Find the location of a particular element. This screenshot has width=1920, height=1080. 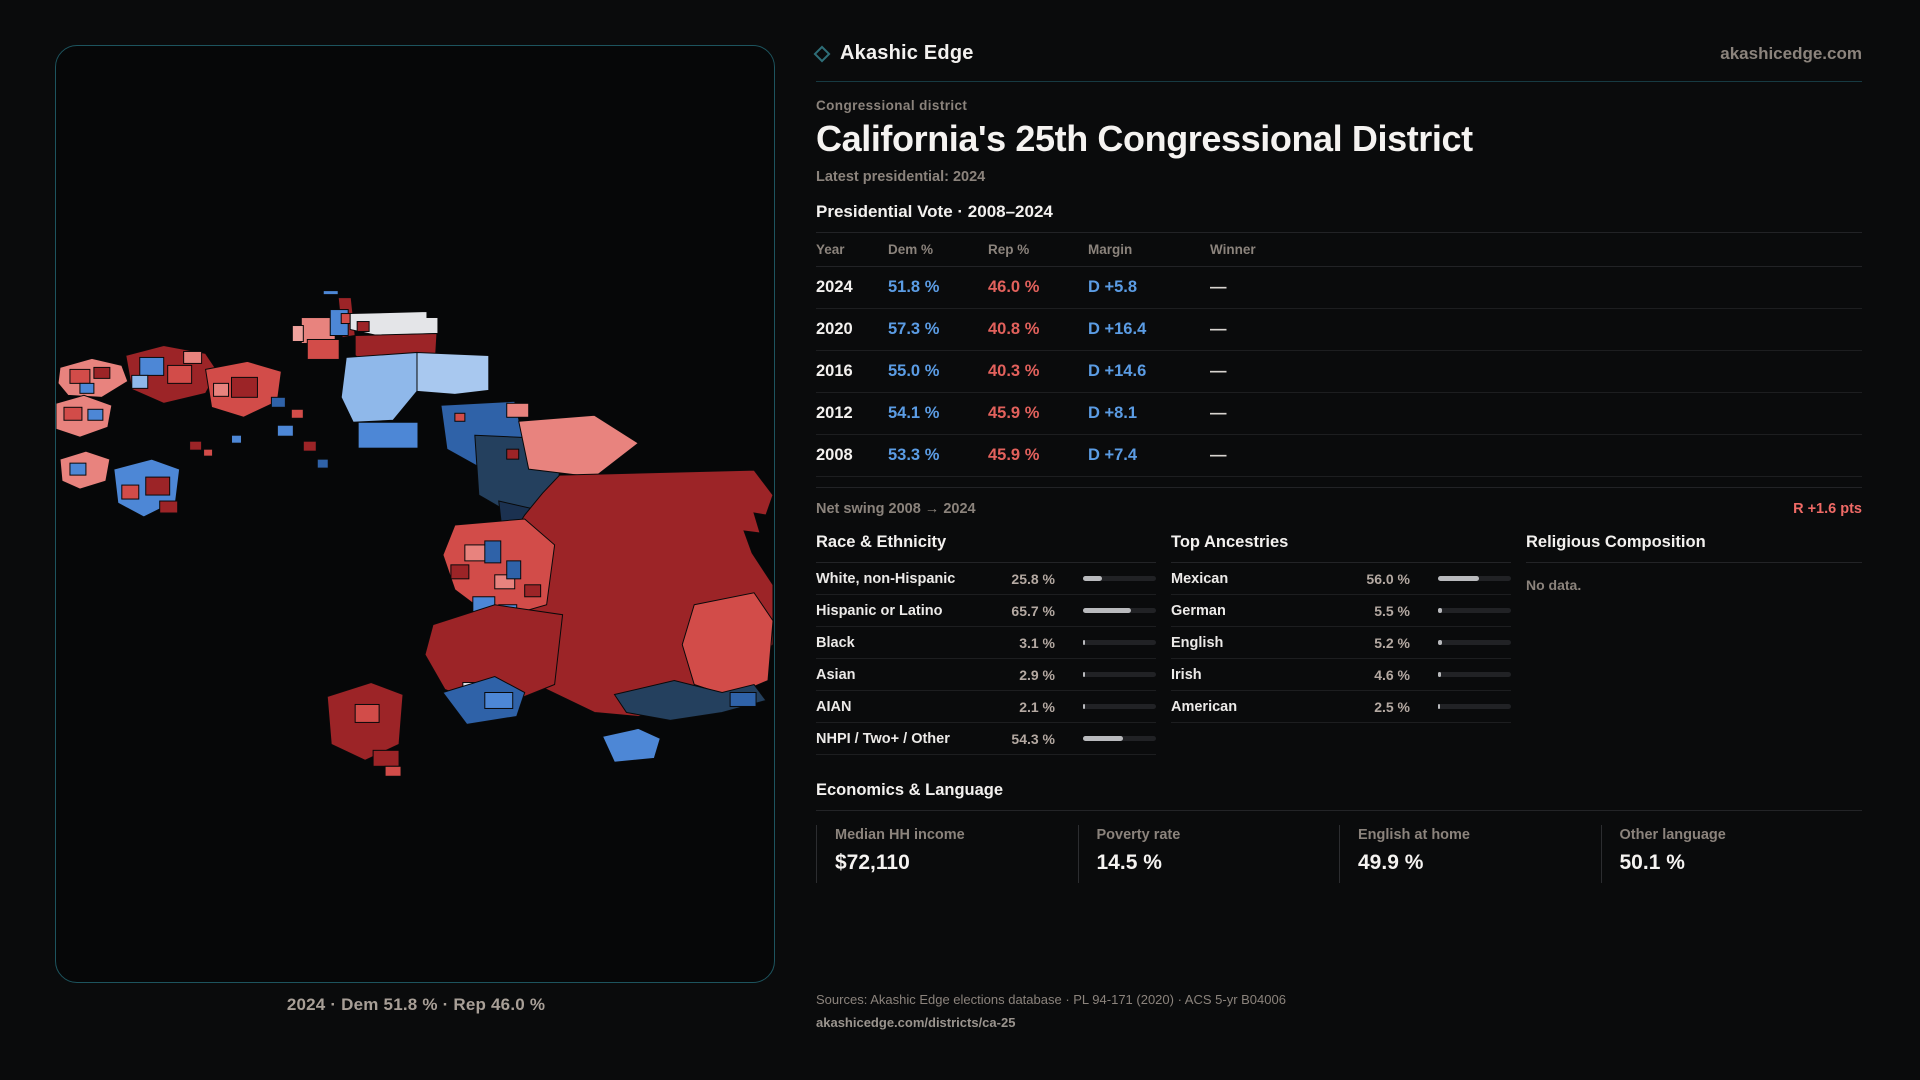

stat-card: Other language 50.1 % is located at coordinates (1731, 854).